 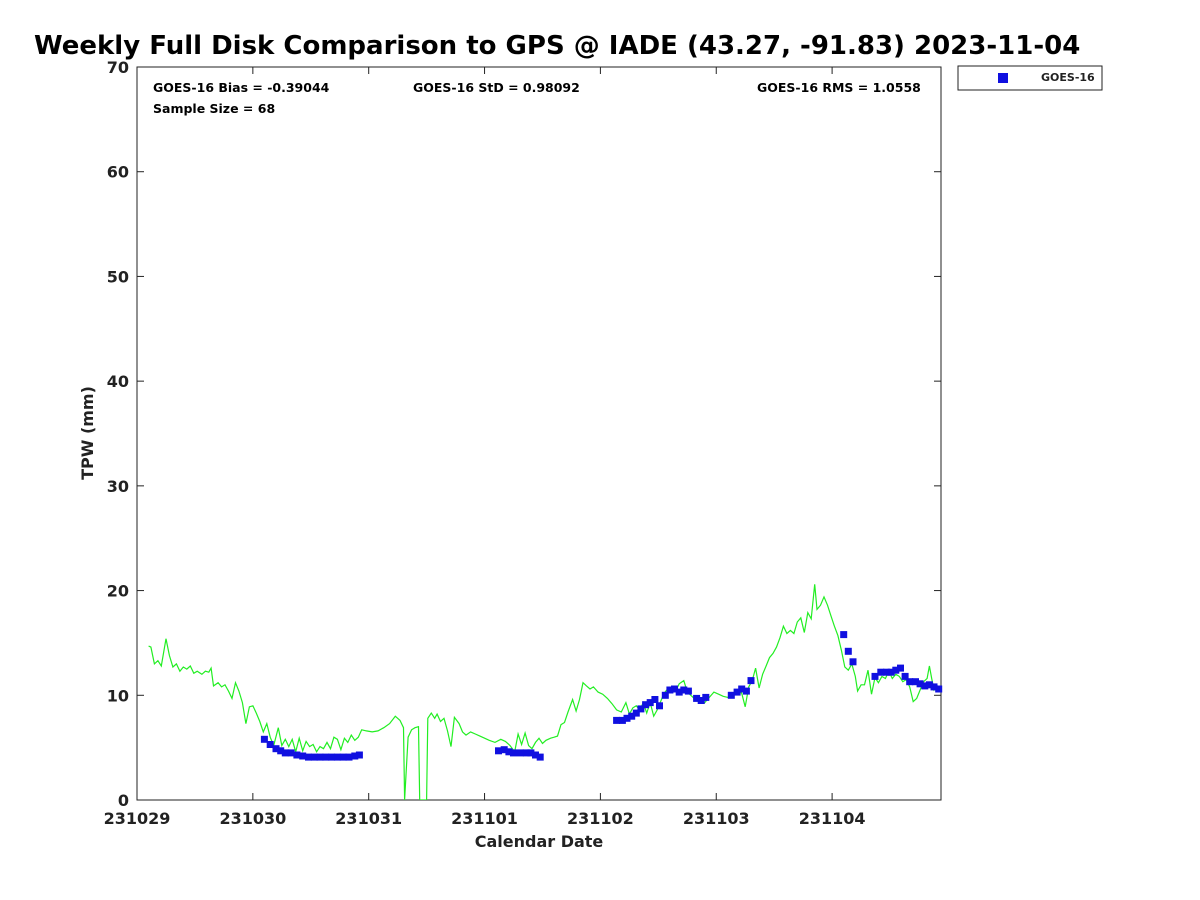 What do you see at coordinates (832, 818) in the screenshot?
I see `x-tick-label: 231104` at bounding box center [832, 818].